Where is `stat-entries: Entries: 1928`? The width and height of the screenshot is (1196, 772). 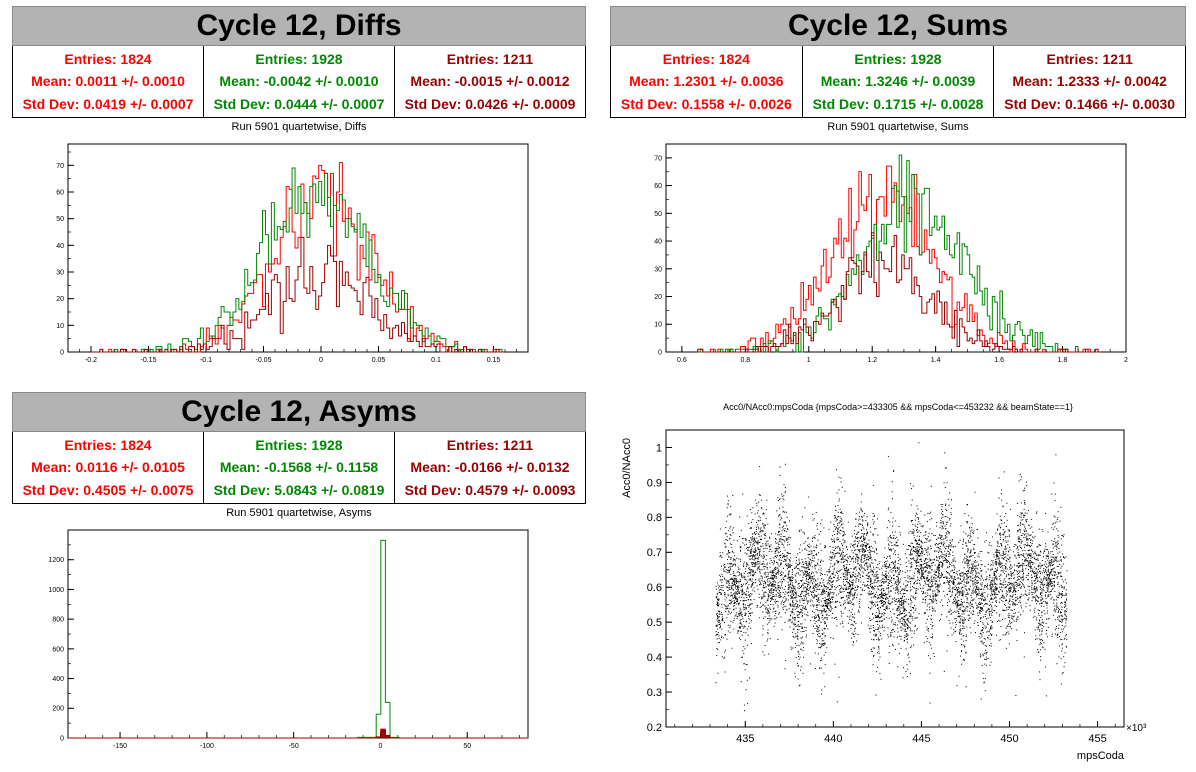 stat-entries: Entries: 1928 is located at coordinates (299, 59).